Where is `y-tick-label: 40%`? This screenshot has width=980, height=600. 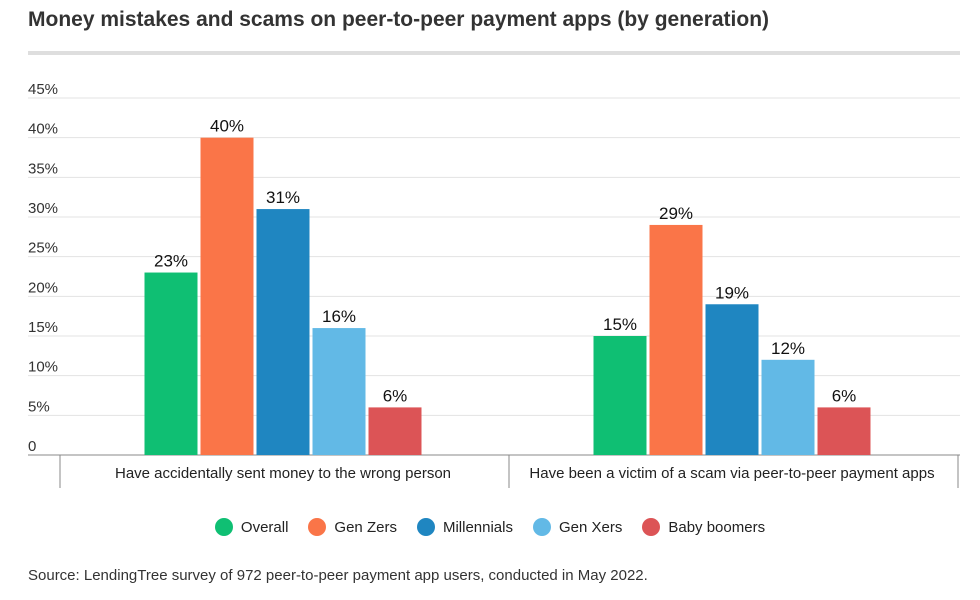
y-tick-label: 40% is located at coordinates (43, 129).